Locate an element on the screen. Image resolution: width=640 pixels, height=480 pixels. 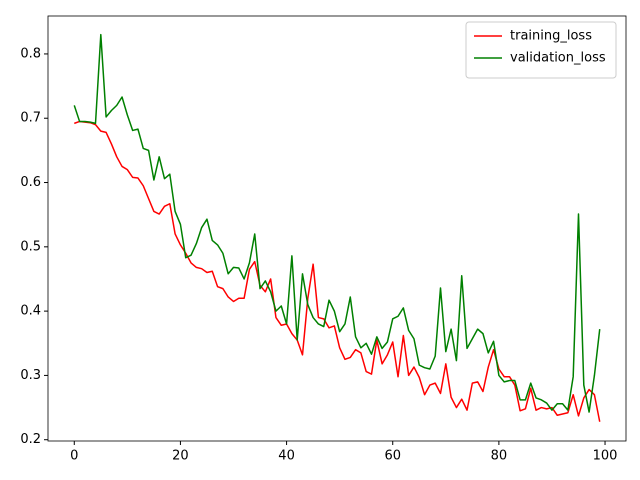
y-tick-label: 0.7 is located at coordinates (30, 118).